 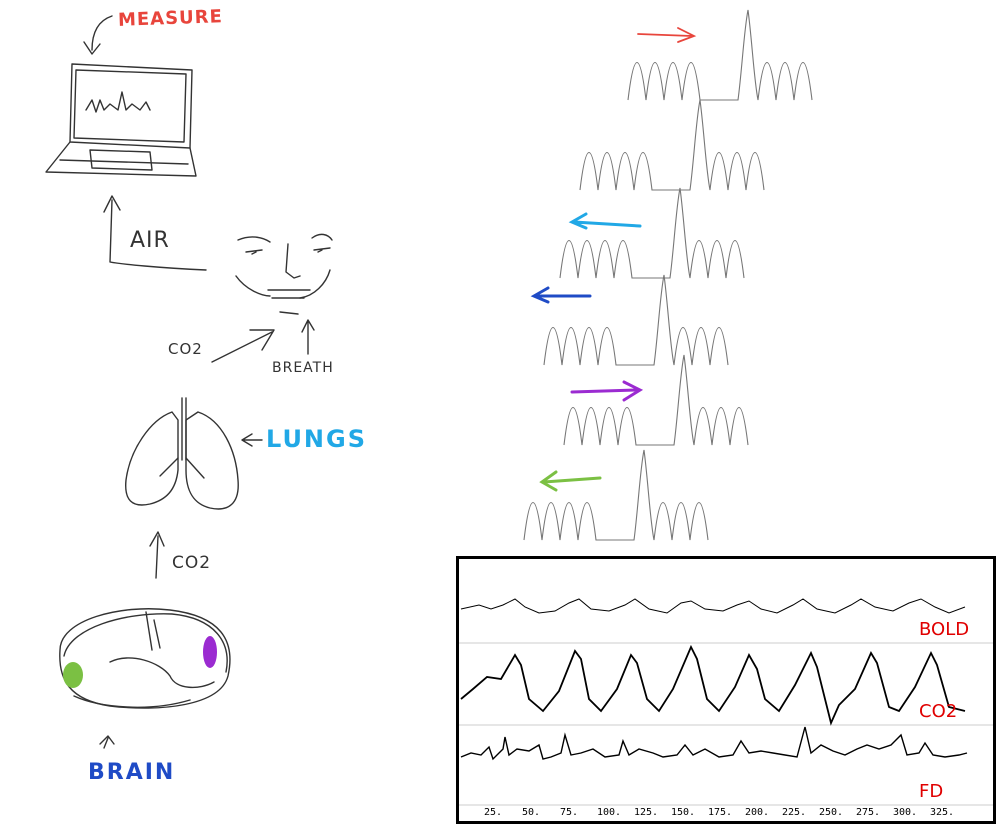 I want to click on x-tick: 25., so click(x=493, y=812).